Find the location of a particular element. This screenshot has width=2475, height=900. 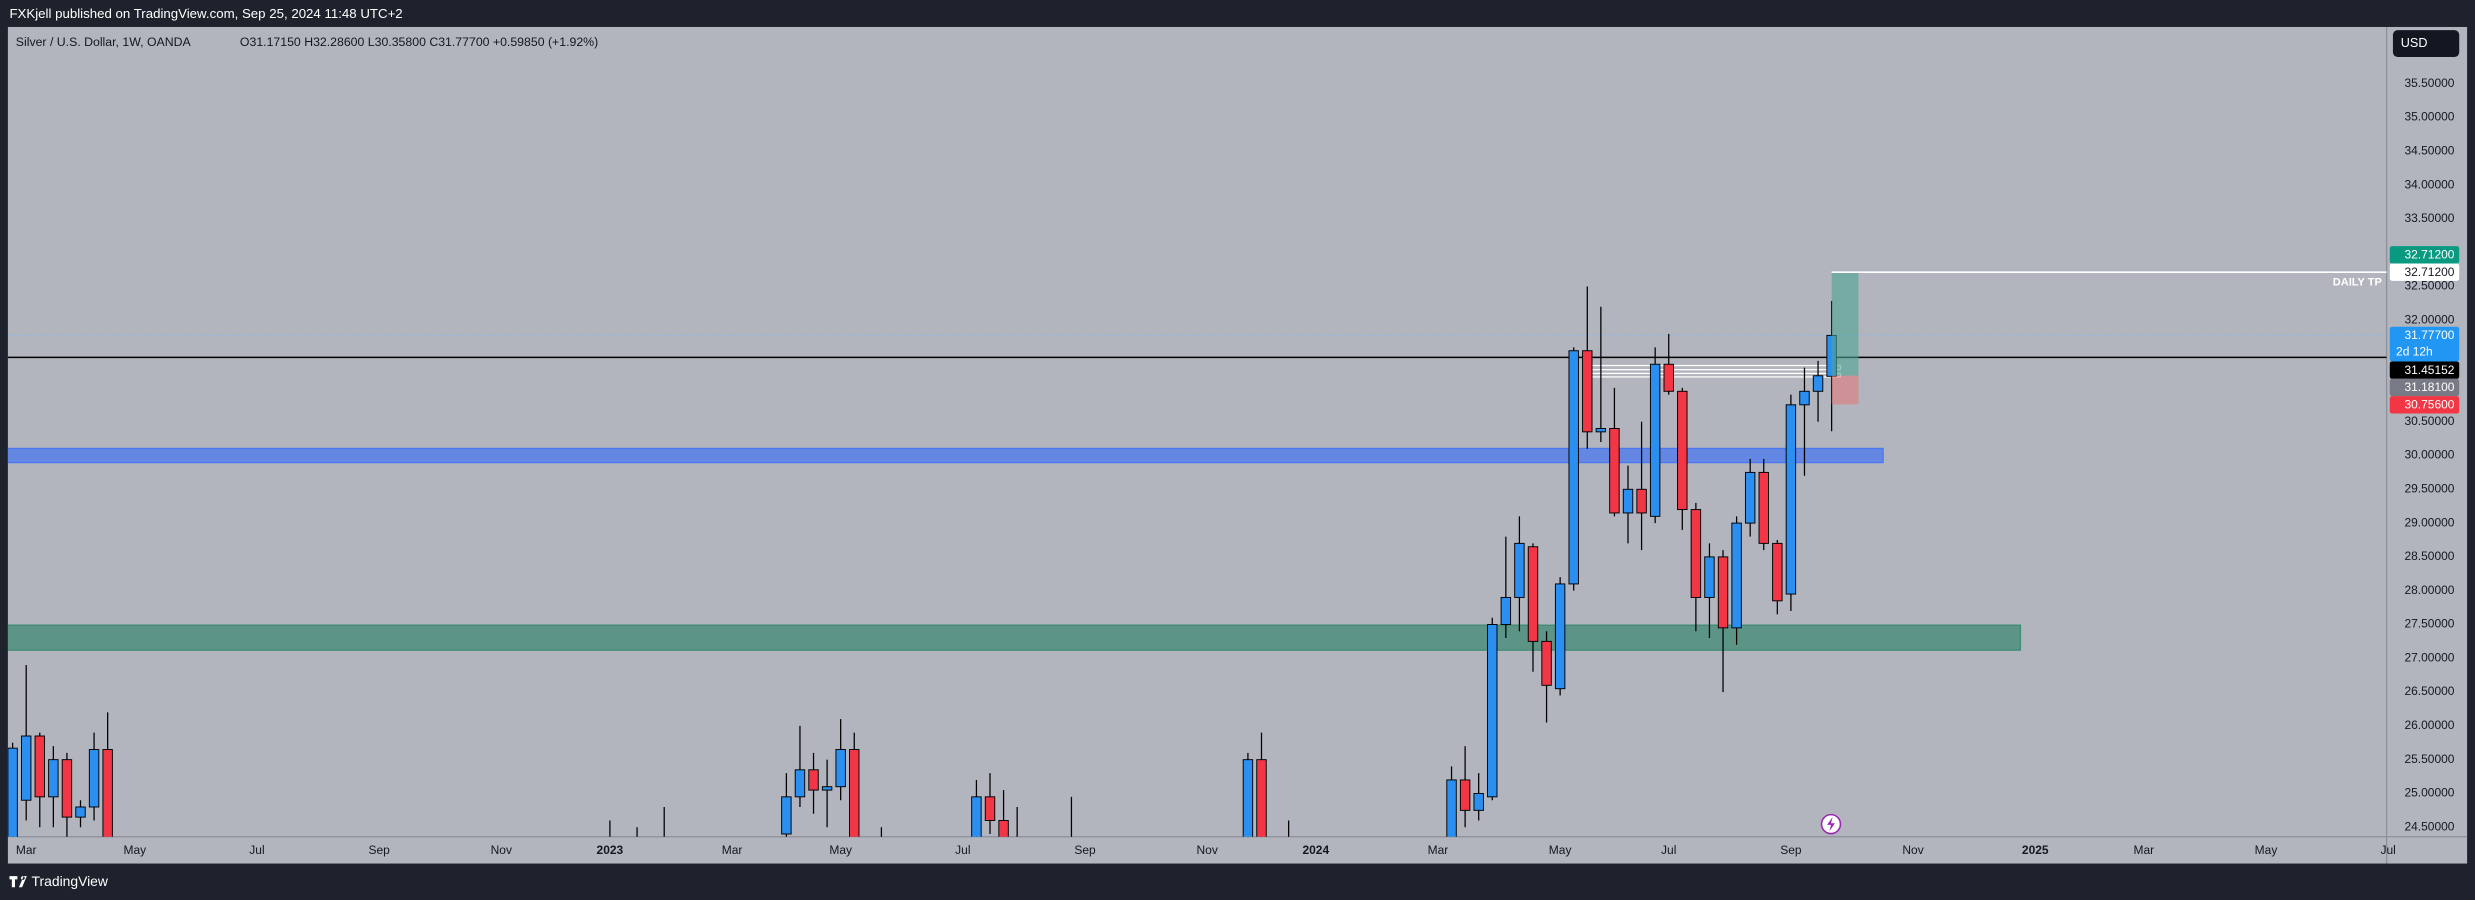

y-tick-label: 28.50000 is located at coordinates (2429, 556).